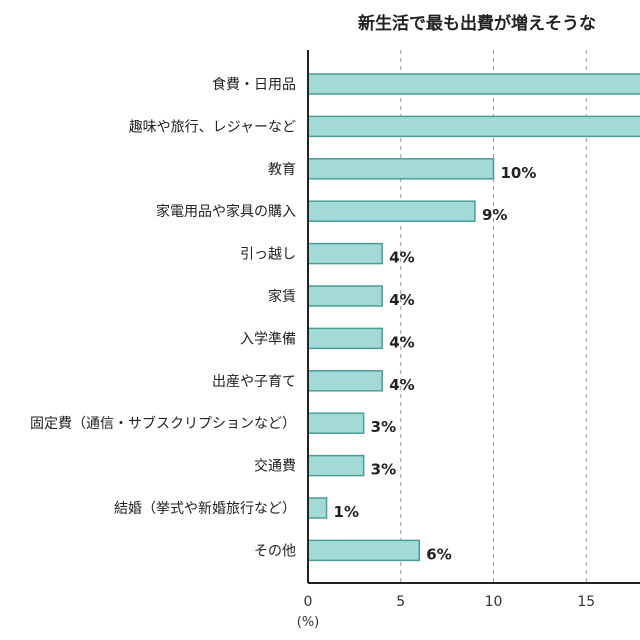  I want to click on x-tick-label: 5, so click(400, 602).